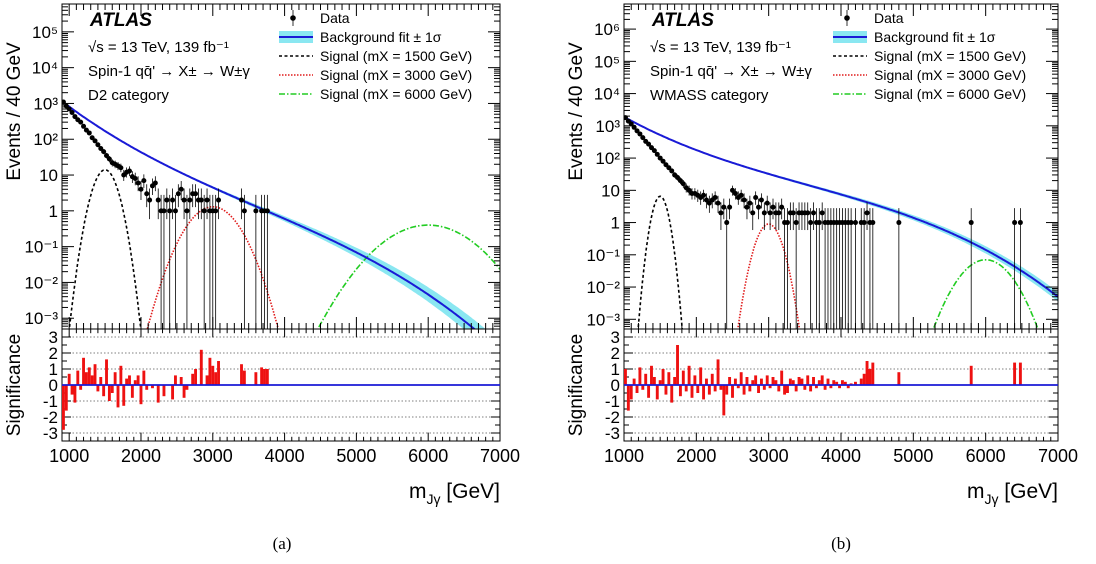  I want to click on legend-background: Background fit ± 1σ, so click(381, 37).